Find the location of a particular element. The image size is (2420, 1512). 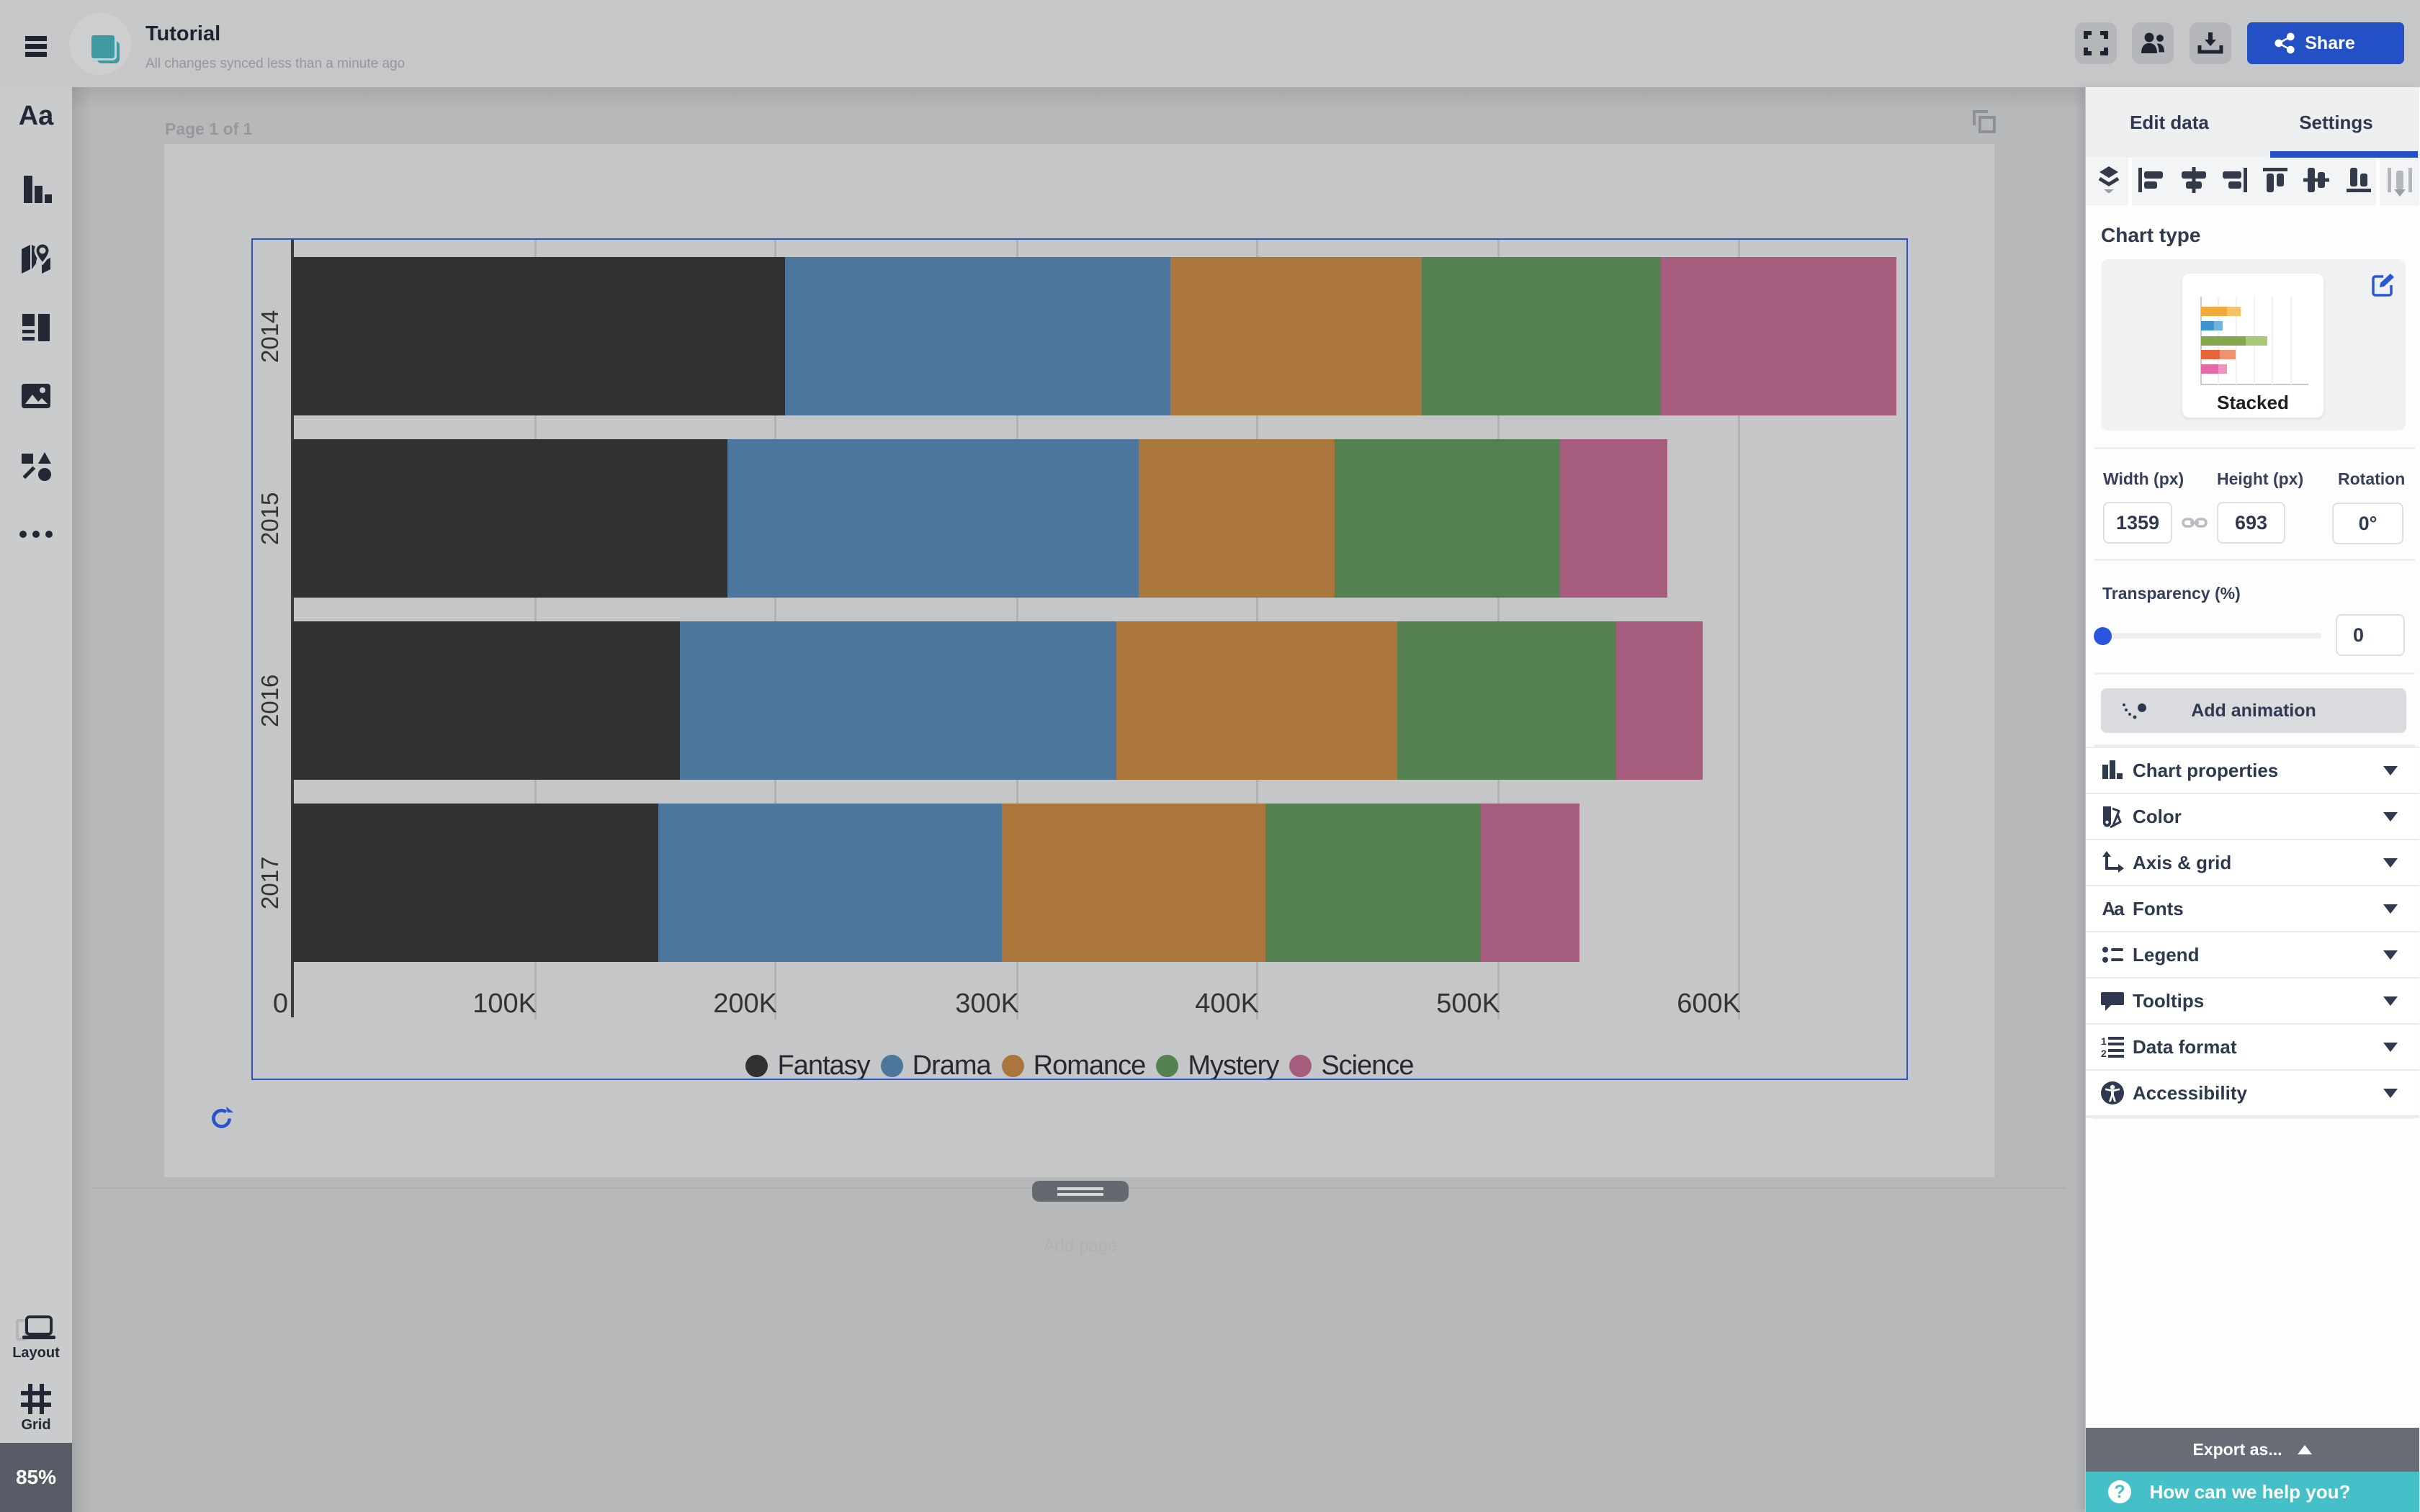

svg-text: 2 is located at coordinates (2104, 1053).